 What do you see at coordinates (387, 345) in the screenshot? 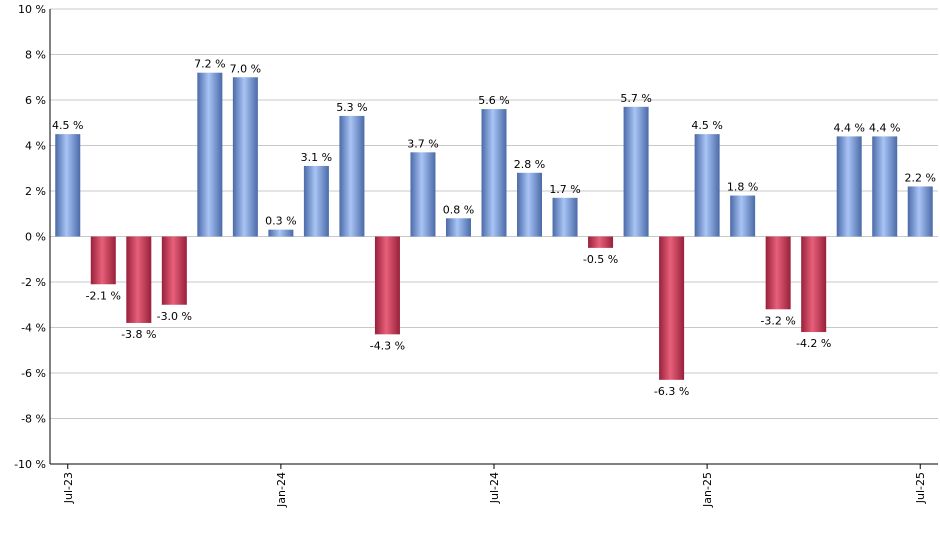
I see `data-label-Apr-24: -4.3 %` at bounding box center [387, 345].